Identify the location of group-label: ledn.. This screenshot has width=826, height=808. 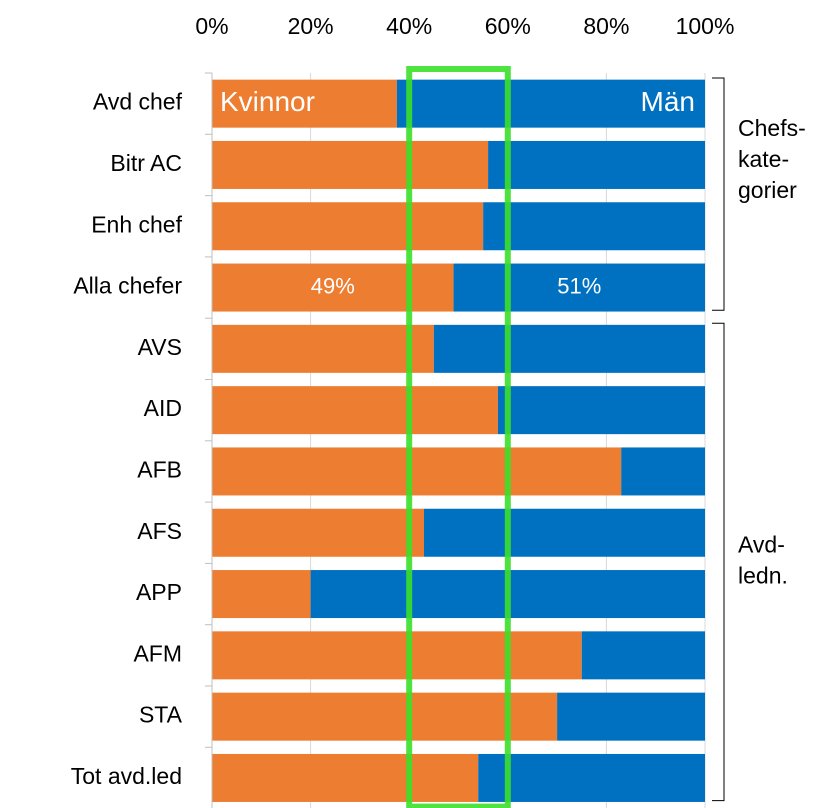
(763, 575).